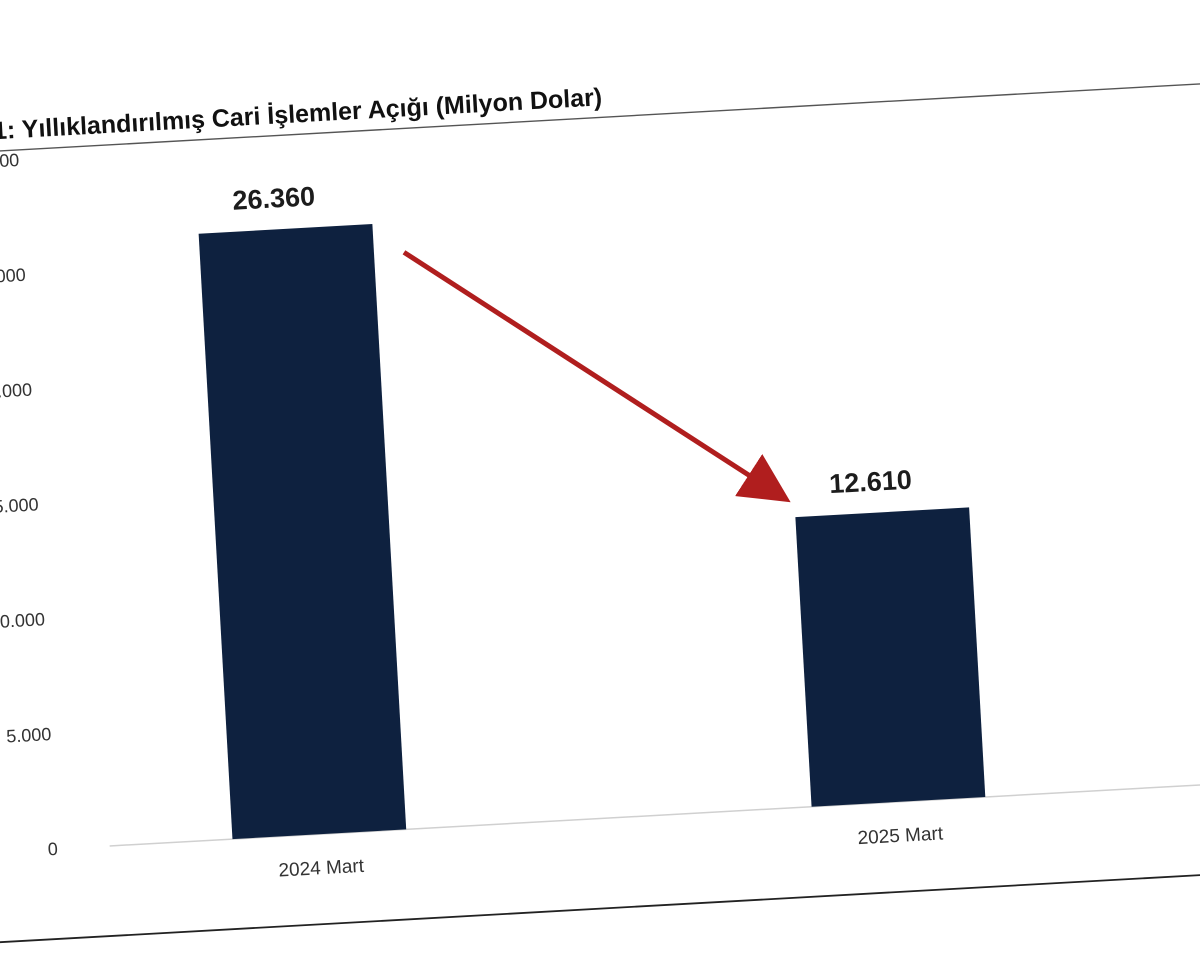  I want to click on y-tick-label: 10.000, so click(22, 620).